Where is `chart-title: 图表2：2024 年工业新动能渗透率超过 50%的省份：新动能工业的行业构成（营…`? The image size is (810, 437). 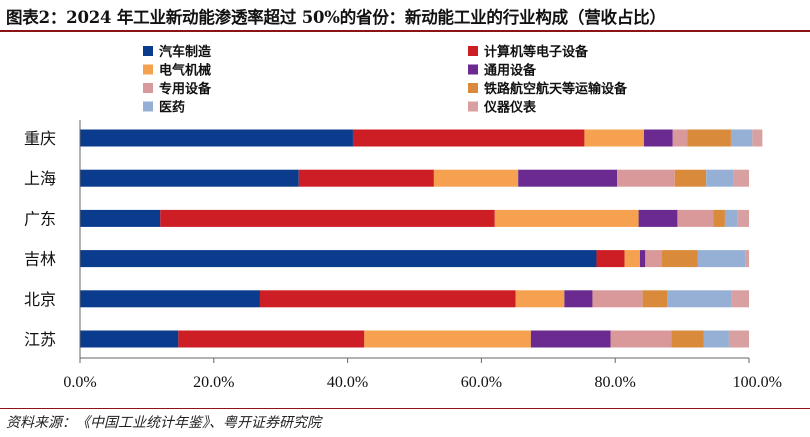 chart-title: 图表2：2024 年工业新动能渗透率超过 50%的省份：新动能工业的行业构成（营… is located at coordinates (336, 17).